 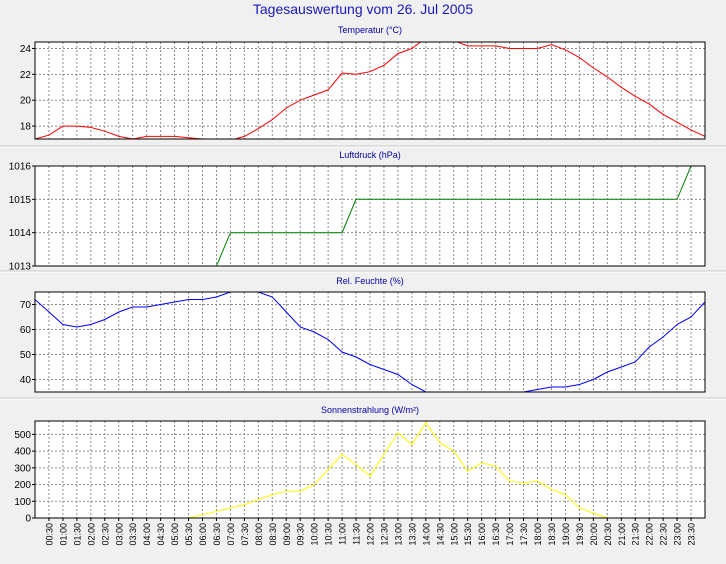 What do you see at coordinates (622, 534) in the screenshot?
I see `x-tick-label: 21:00` at bounding box center [622, 534].